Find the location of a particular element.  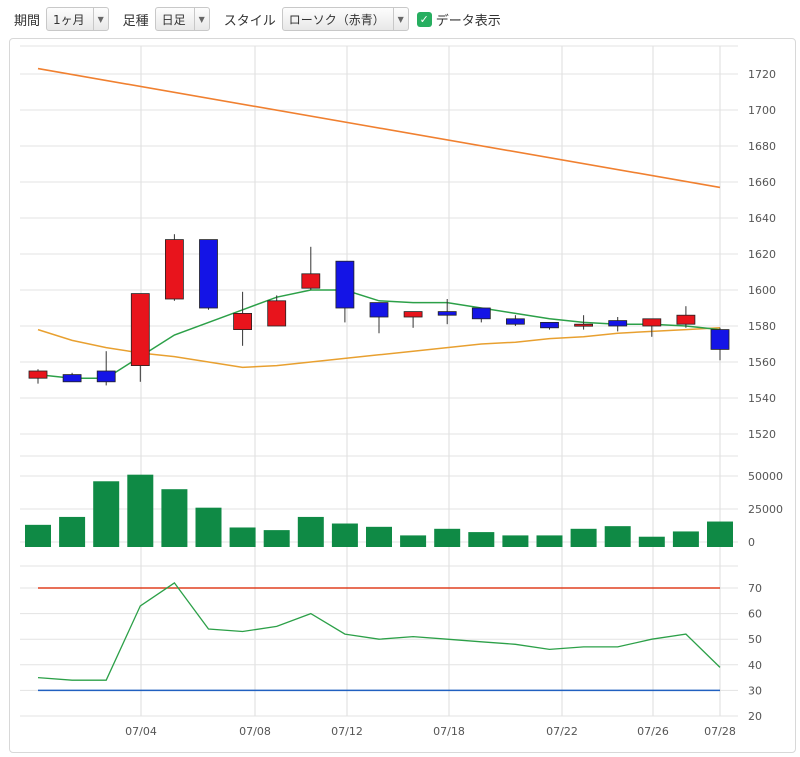

data-display-checkbox: ✓ データ表示 is located at coordinates (458, 19).